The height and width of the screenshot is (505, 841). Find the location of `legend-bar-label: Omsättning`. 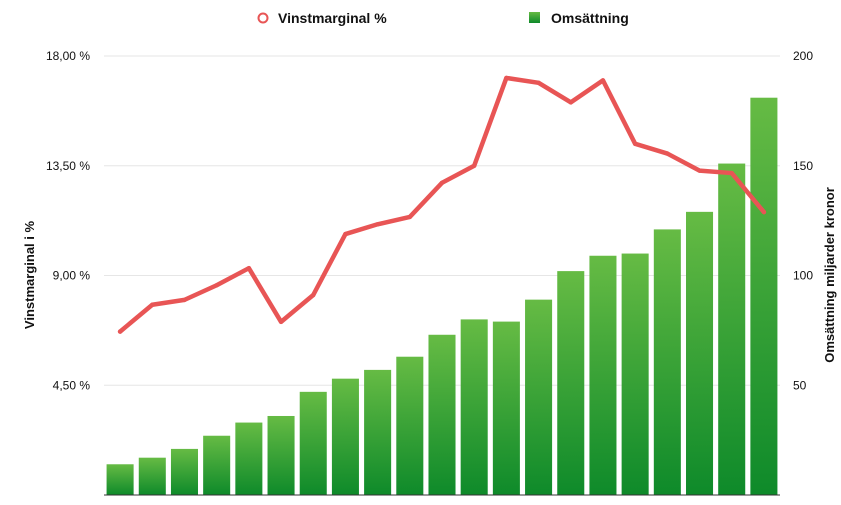

legend-bar-label: Omsättning is located at coordinates (590, 18).